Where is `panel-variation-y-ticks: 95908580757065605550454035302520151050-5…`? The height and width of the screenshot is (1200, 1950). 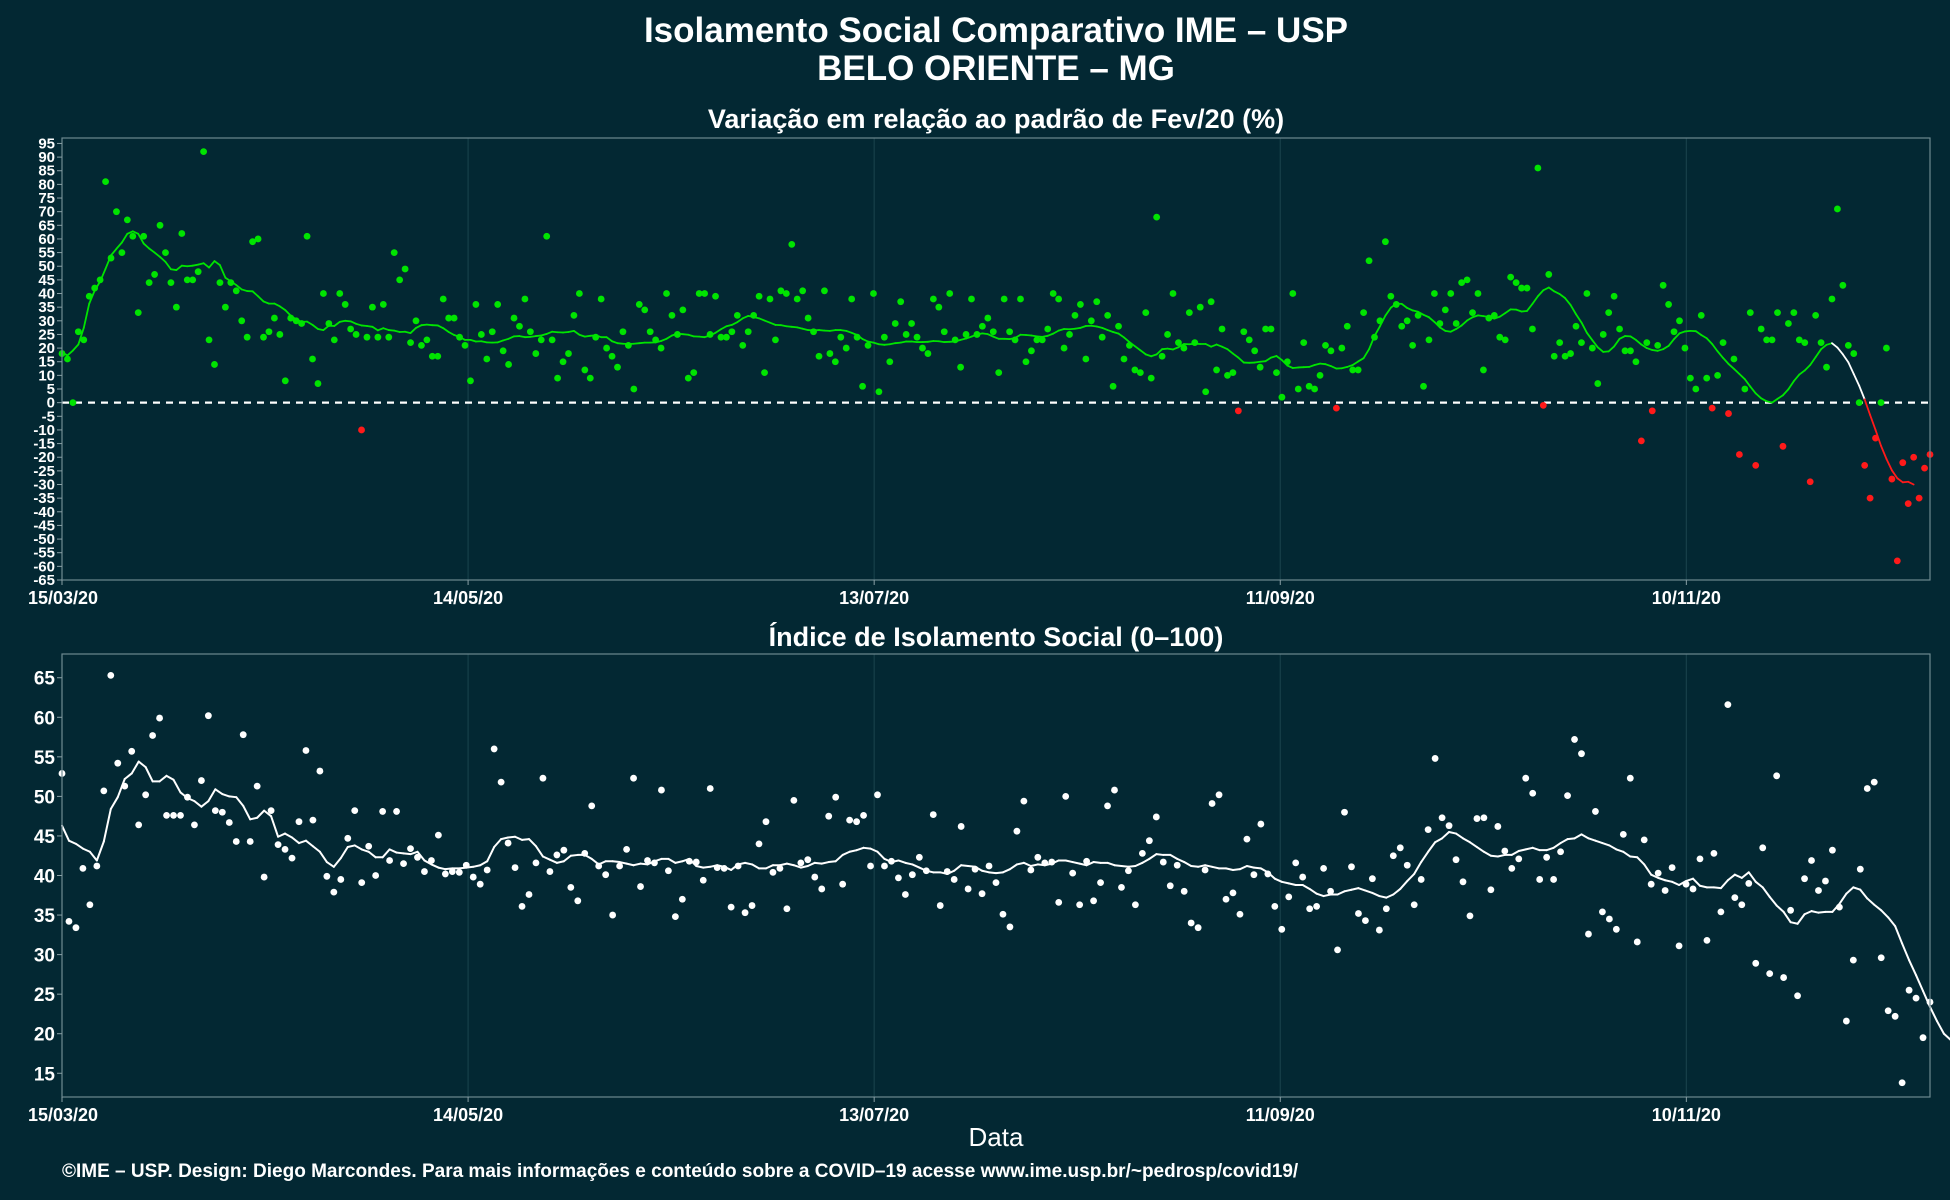
panel-variation-y-ticks: 95908580757065605550454035302520151050-5… is located at coordinates (47, 362).